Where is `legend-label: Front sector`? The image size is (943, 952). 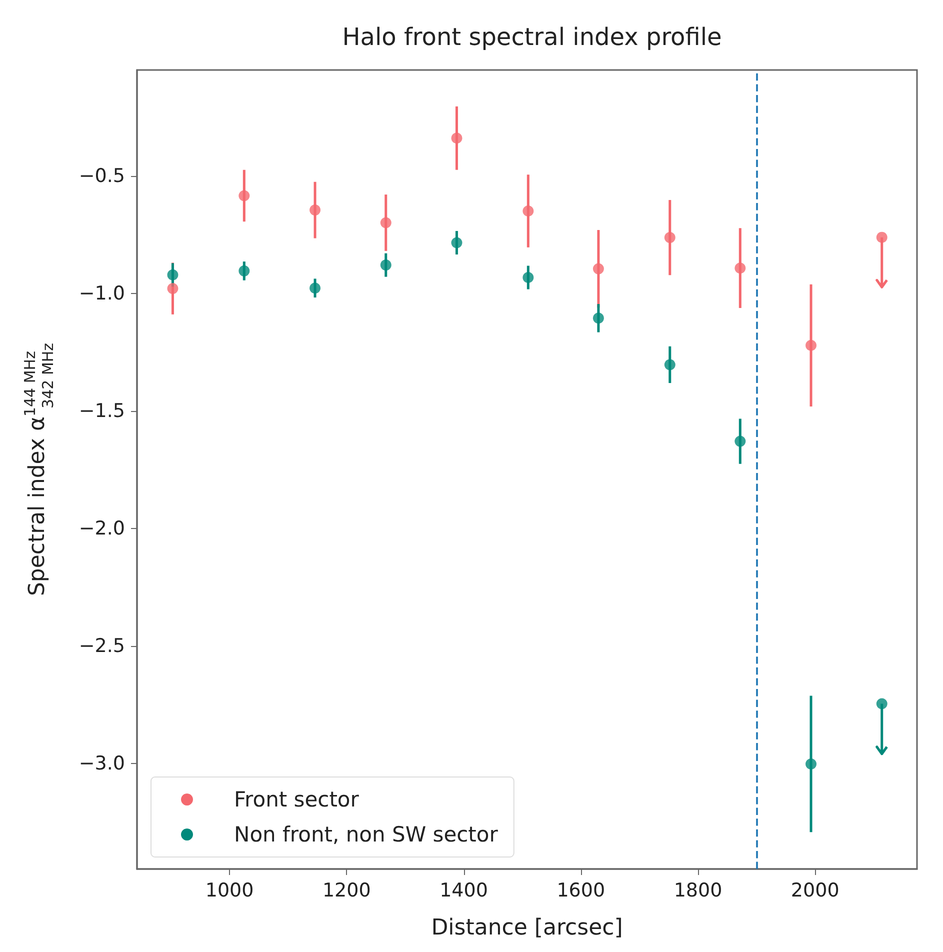
legend-label: Front sector is located at coordinates (297, 800).